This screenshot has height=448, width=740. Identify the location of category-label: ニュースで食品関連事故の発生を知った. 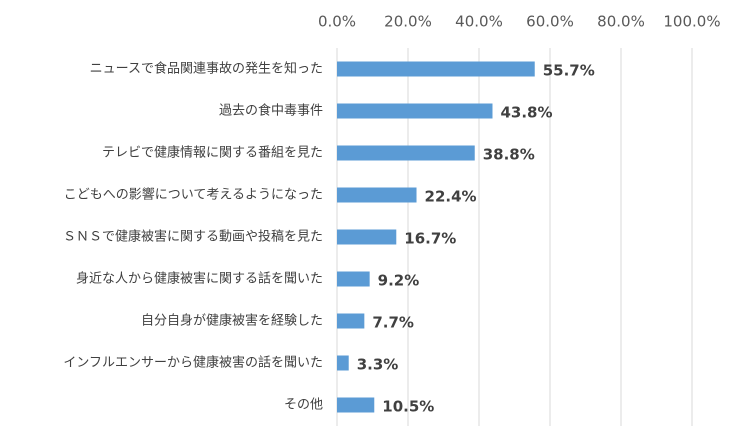
(206, 69).